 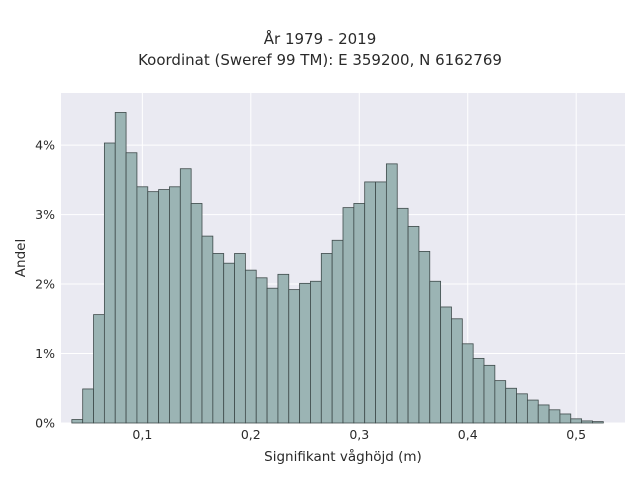 I want to click on y-tick-label: 0%, so click(x=45, y=423).